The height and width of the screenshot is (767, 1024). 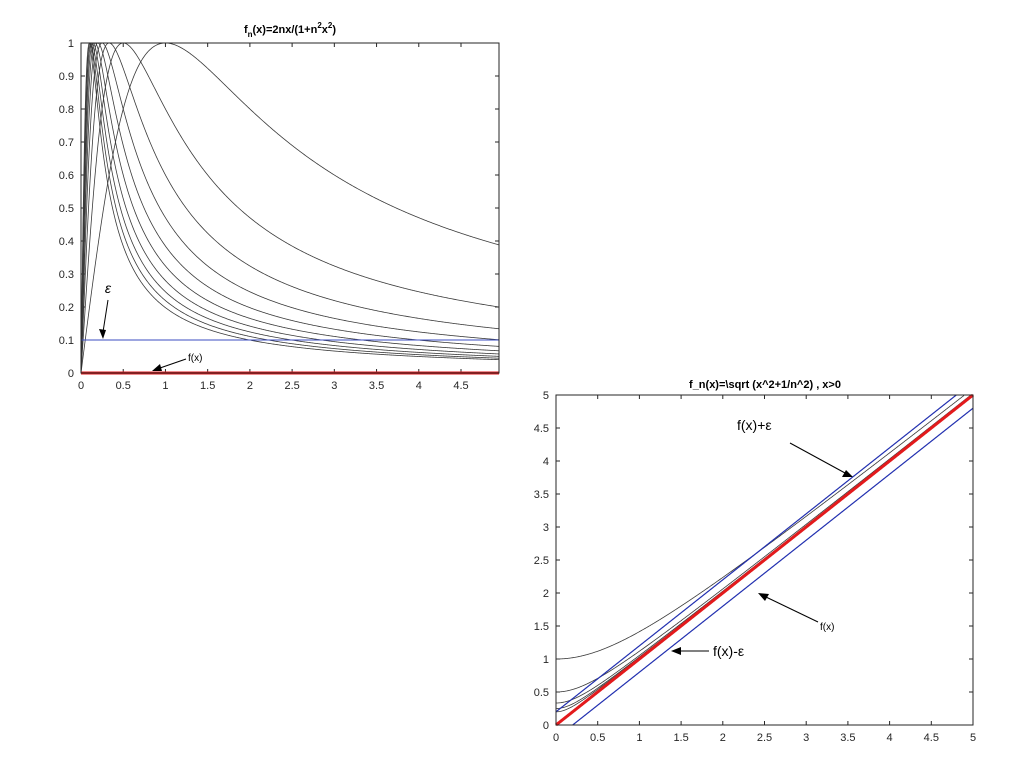 I want to click on chart2-x-tick-label: 0.5, so click(x=597, y=738).